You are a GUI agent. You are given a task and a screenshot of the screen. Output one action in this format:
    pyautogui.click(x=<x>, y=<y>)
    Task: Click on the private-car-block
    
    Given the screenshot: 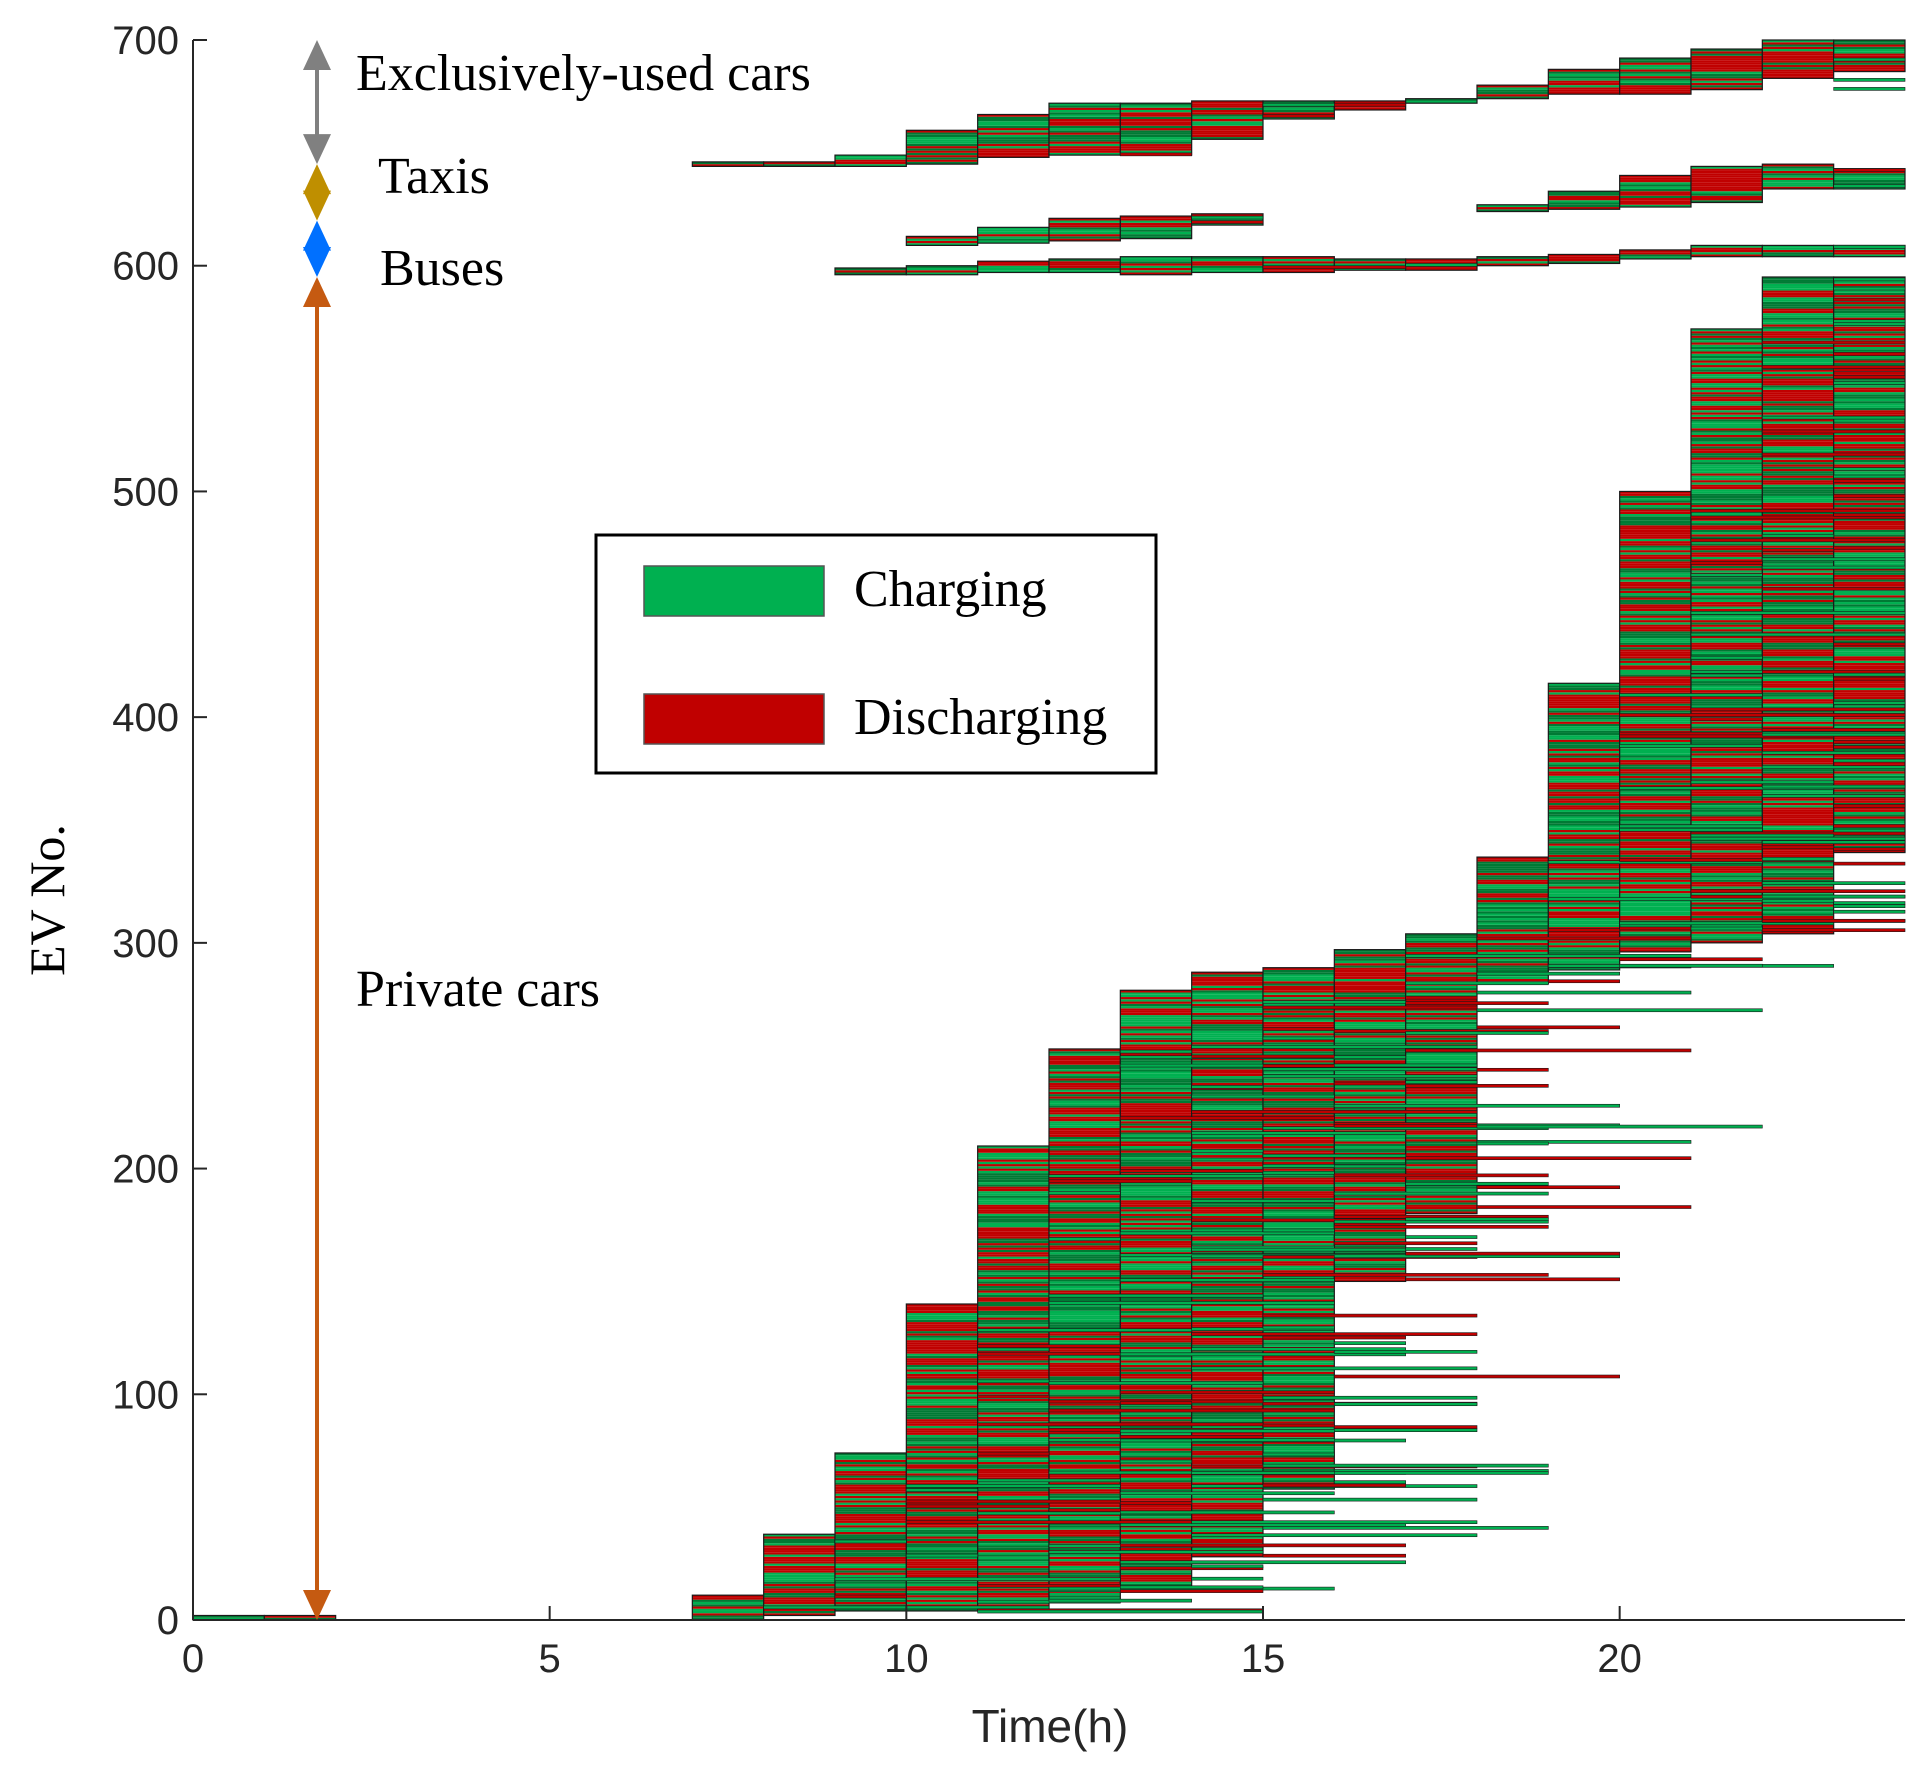 What is the action you would take?
    pyautogui.click(x=1655, y=721)
    